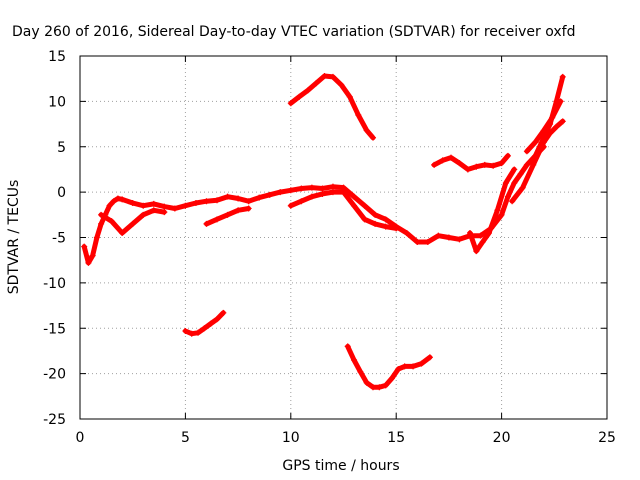 Image resolution: width=640 pixels, height=480 pixels. What do you see at coordinates (185, 438) in the screenshot?
I see `x-tick-label: 5` at bounding box center [185, 438].